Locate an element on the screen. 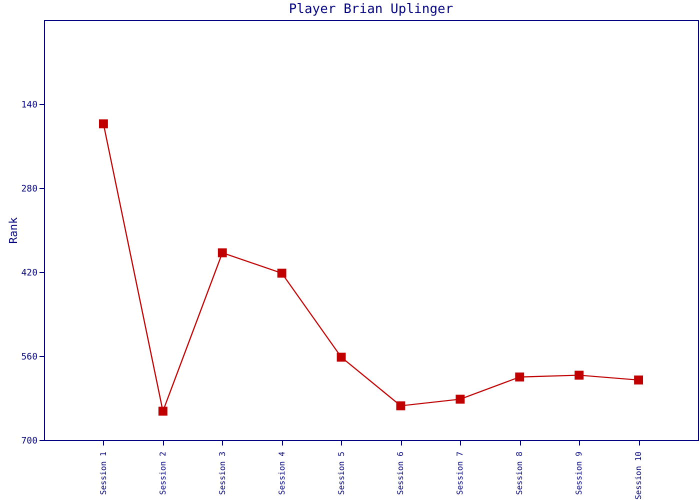  x-tick-label: Session 10 is located at coordinates (639, 475).